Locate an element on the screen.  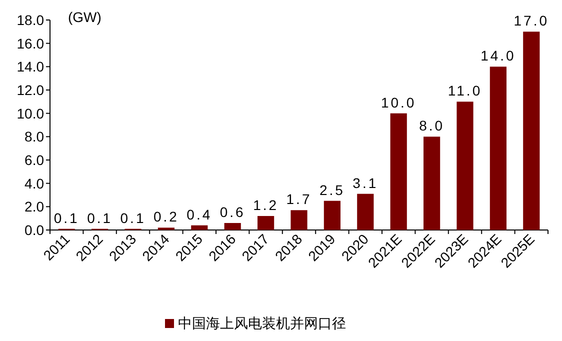
y-tick-label: 16.0 is located at coordinates (30, 43).